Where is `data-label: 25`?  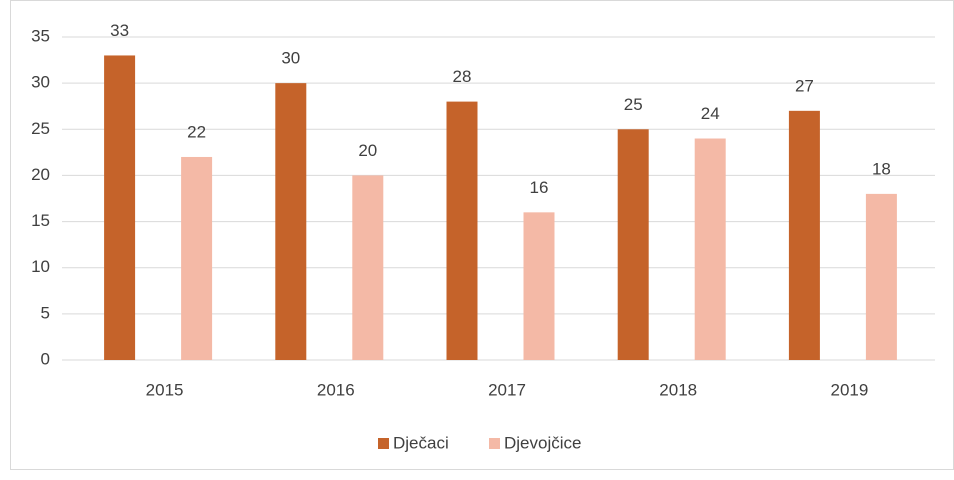
data-label: 25 is located at coordinates (633, 104).